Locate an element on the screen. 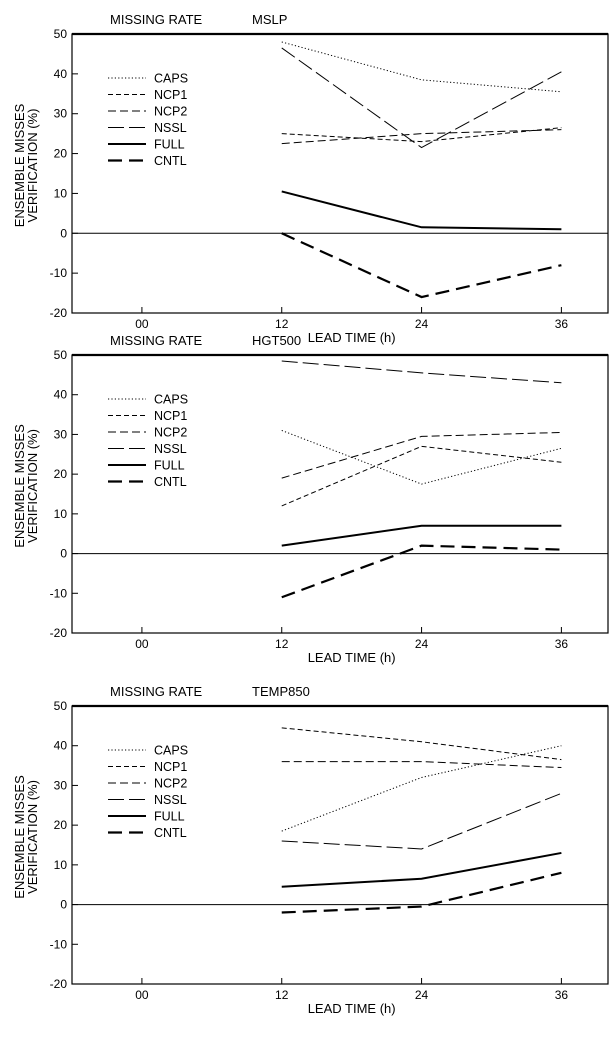 This screenshot has width=610, height=1046. chart-title-right: MSLP is located at coordinates (269, 19).